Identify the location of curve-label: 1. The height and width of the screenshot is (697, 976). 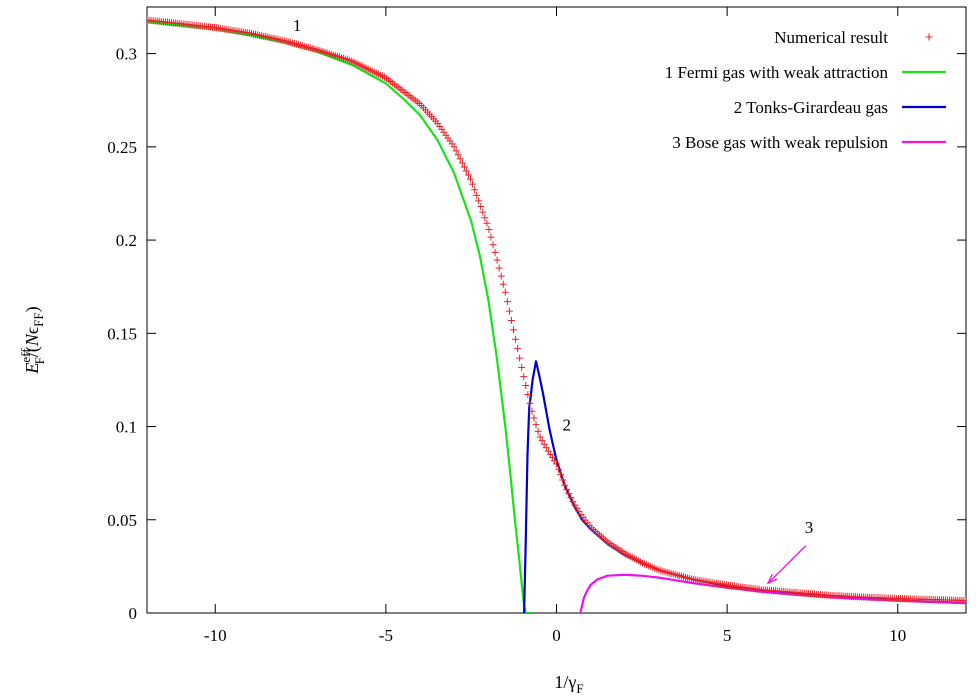
(297, 25).